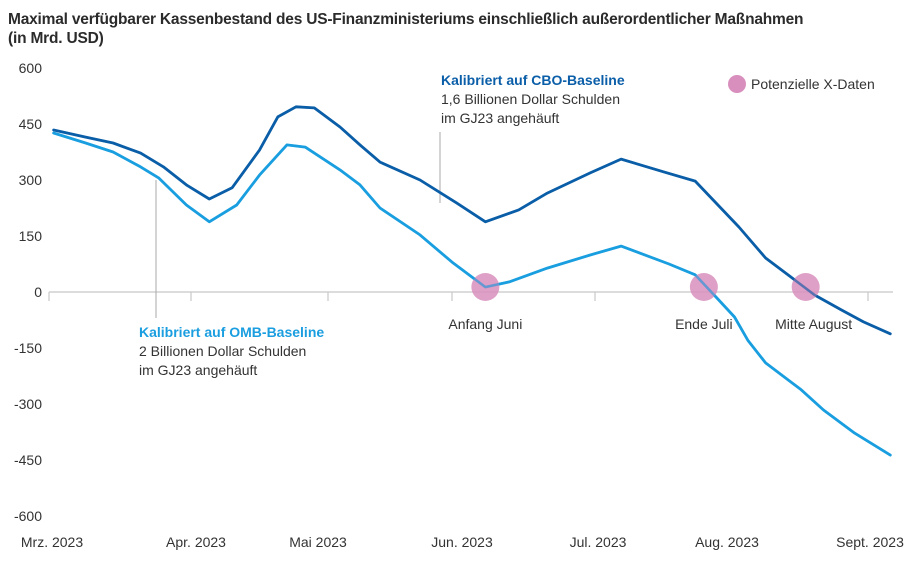  Describe the element at coordinates (31, 68) in the screenshot. I see `y-tick-label: 600` at that location.